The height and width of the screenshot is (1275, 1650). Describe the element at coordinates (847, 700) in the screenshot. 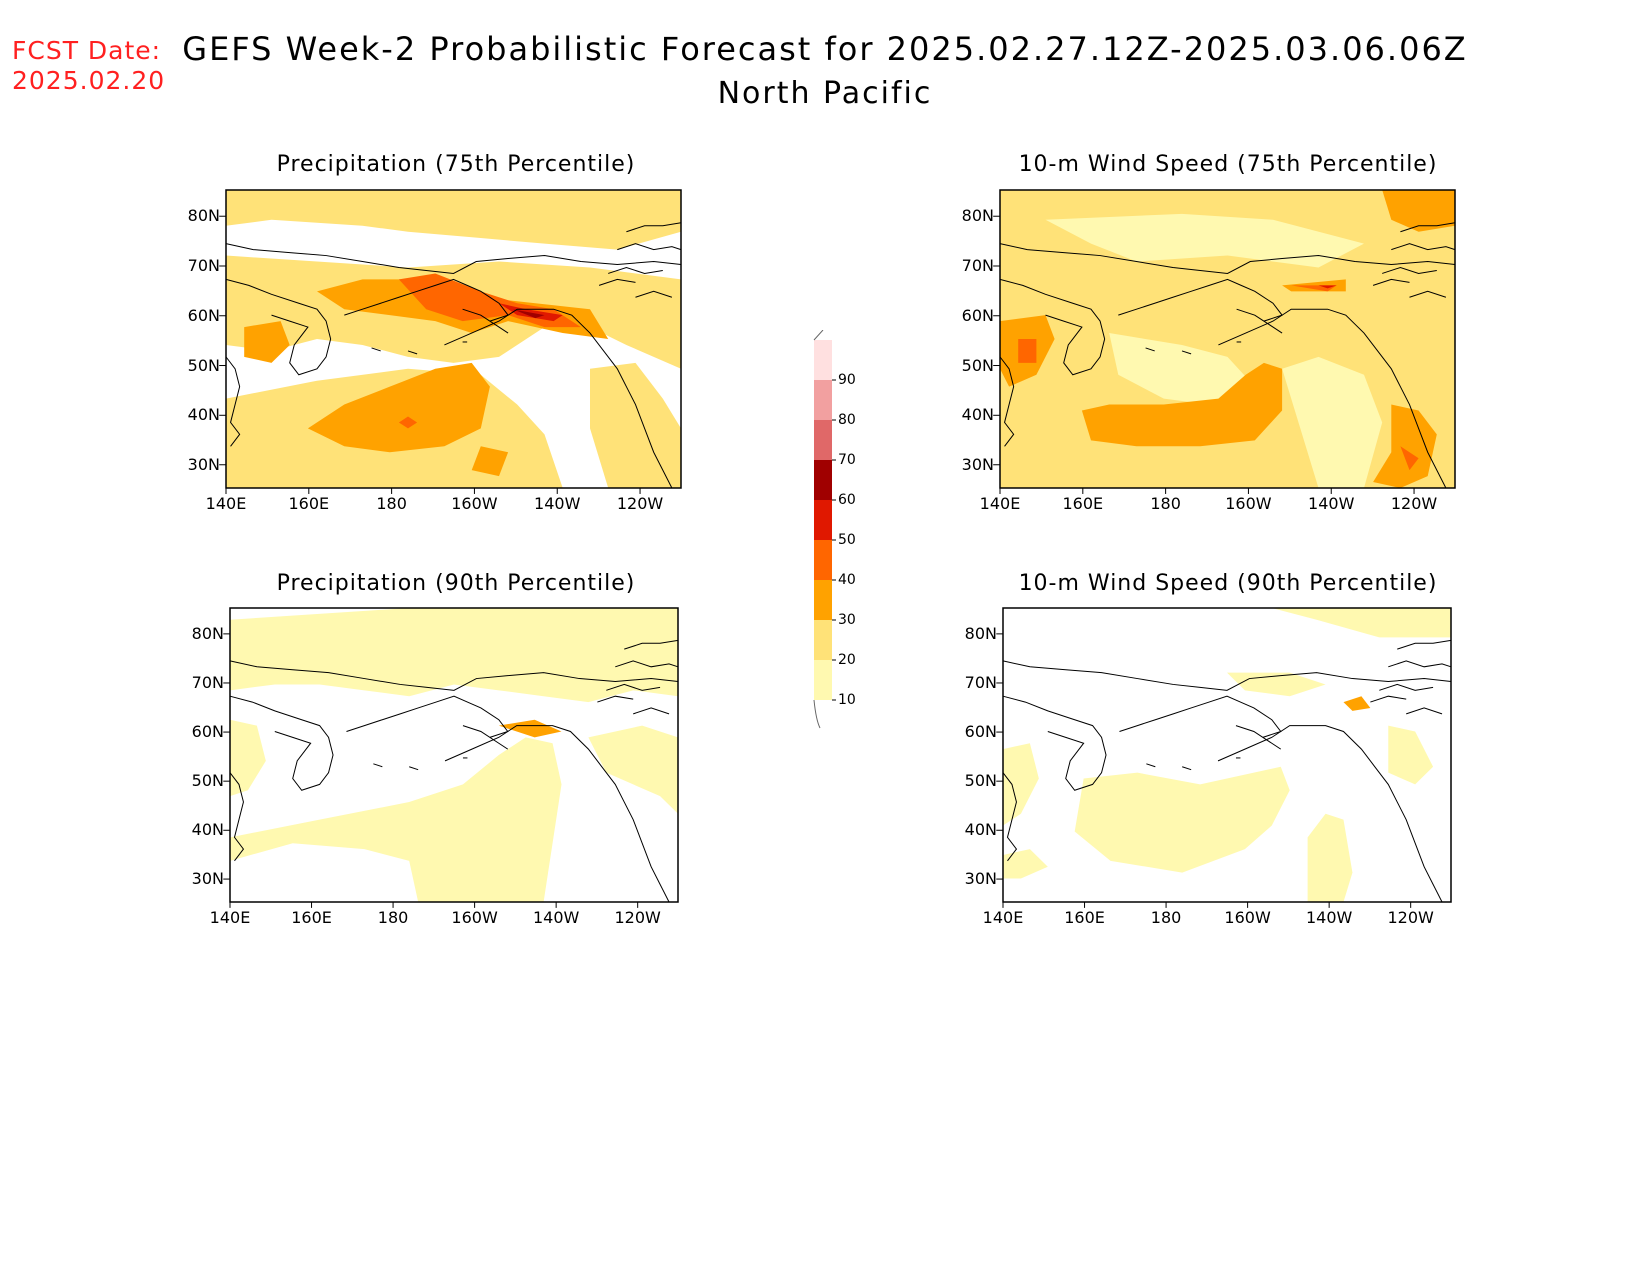

I see `colorbar-label: 10` at that location.